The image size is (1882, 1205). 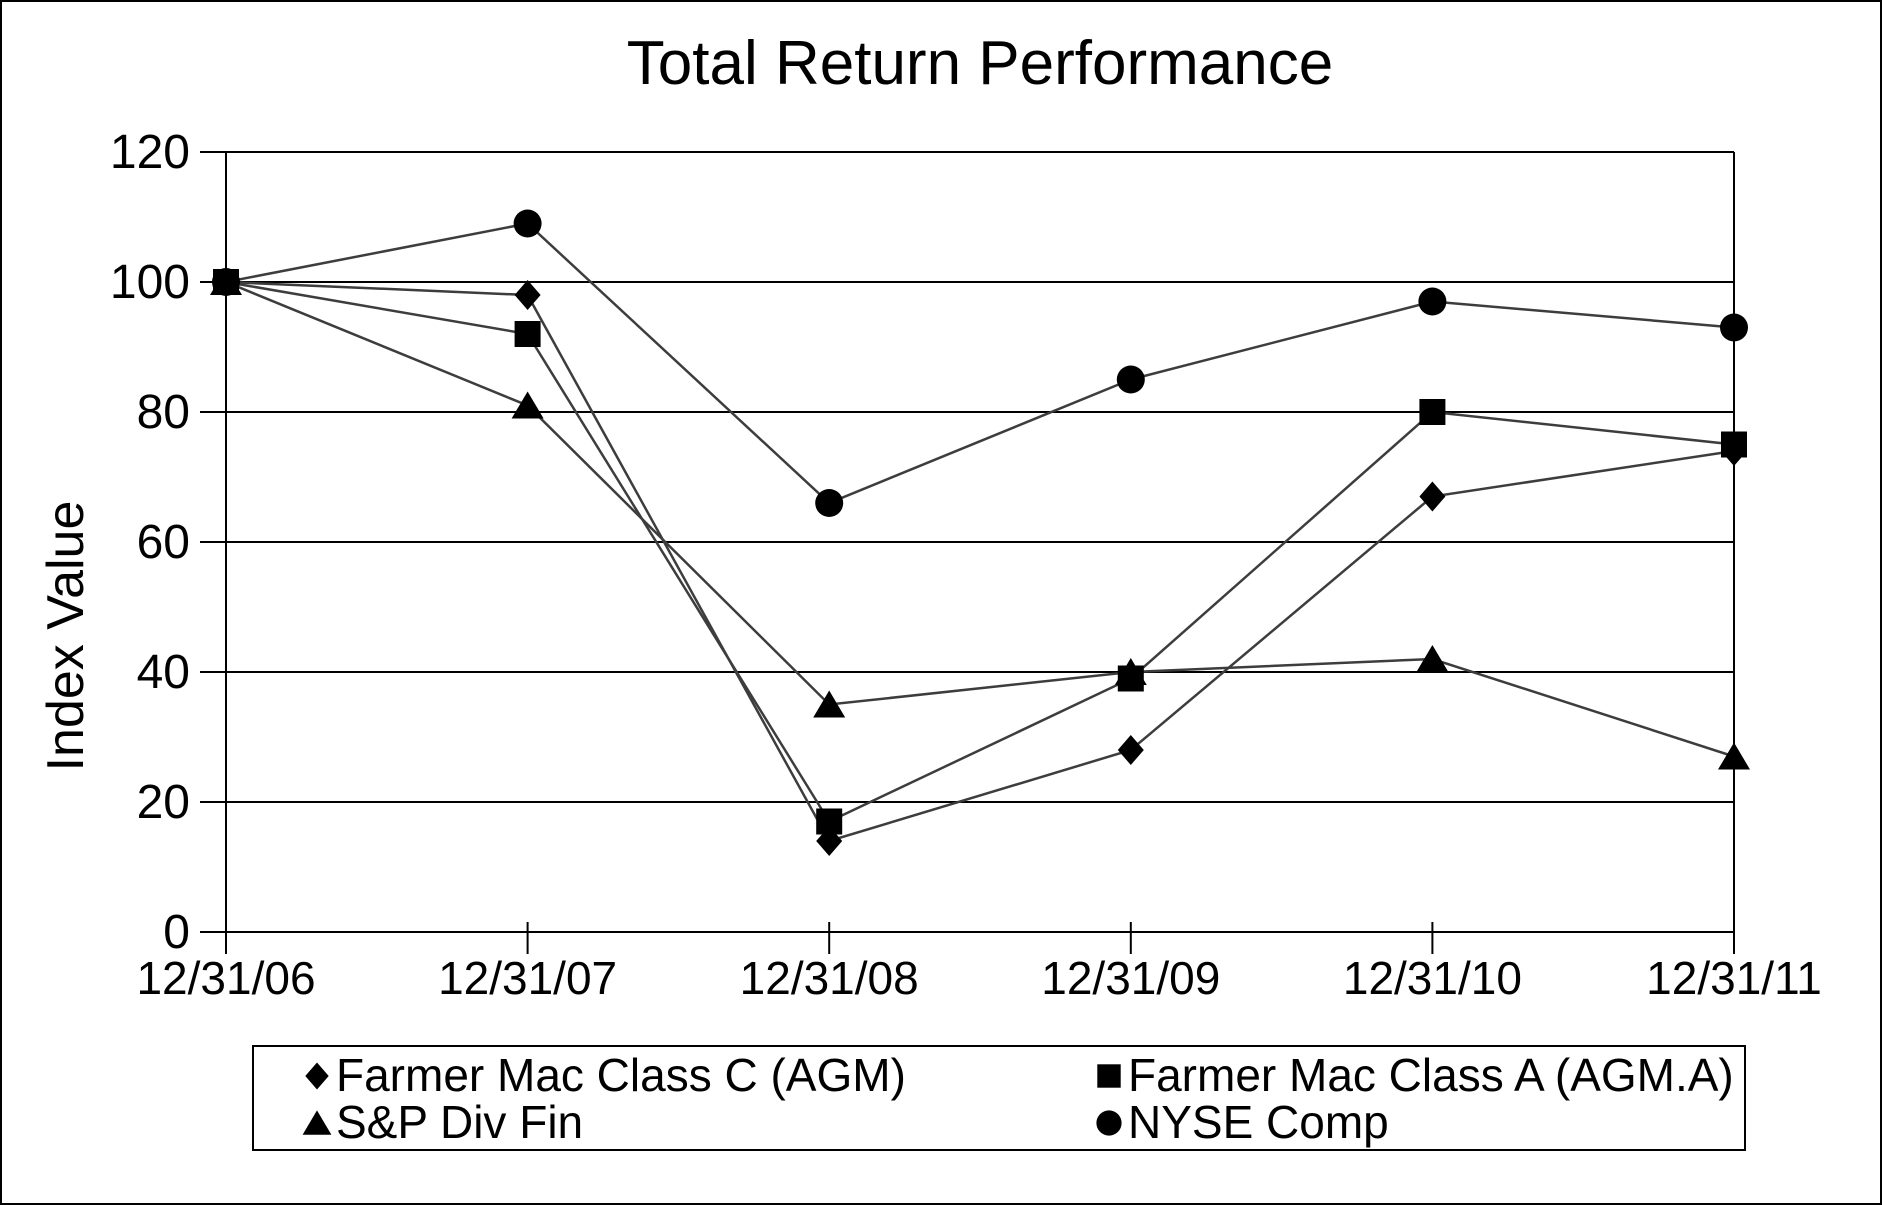 I want to click on legend-item: S&P Div Fin, so click(x=696, y=1122).